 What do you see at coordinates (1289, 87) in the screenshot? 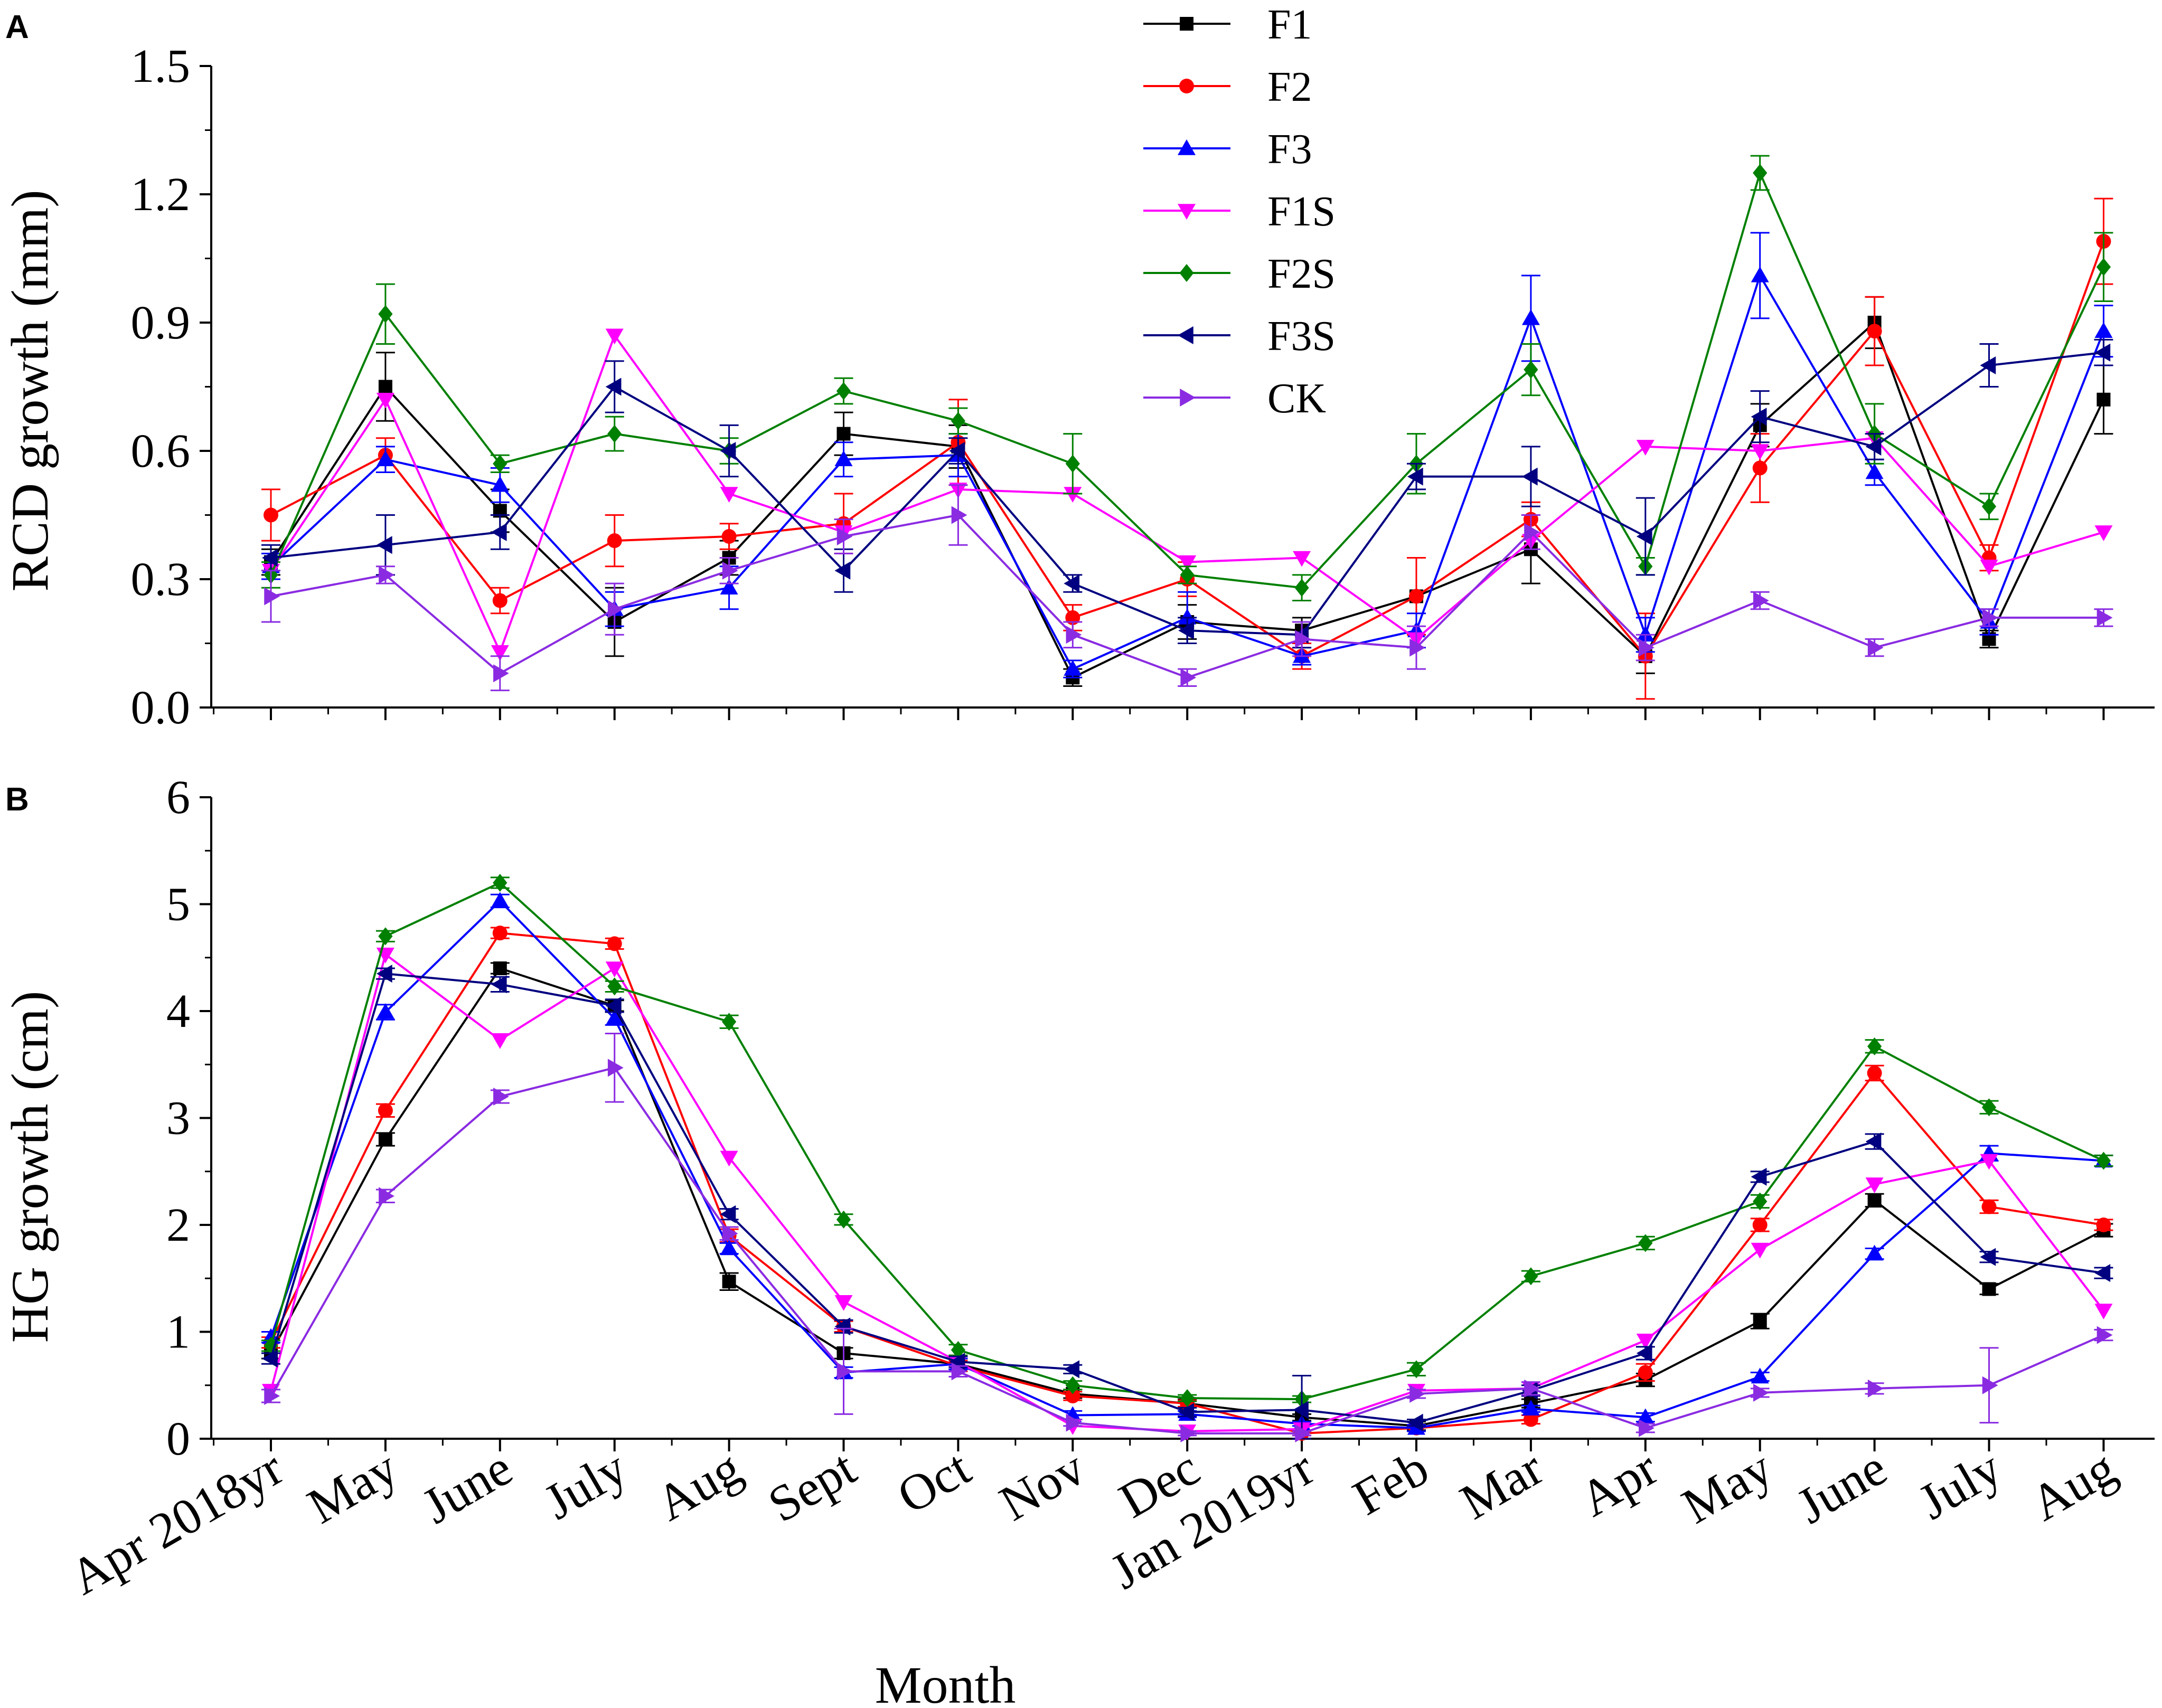
I see `legend-label: F2` at bounding box center [1289, 87].